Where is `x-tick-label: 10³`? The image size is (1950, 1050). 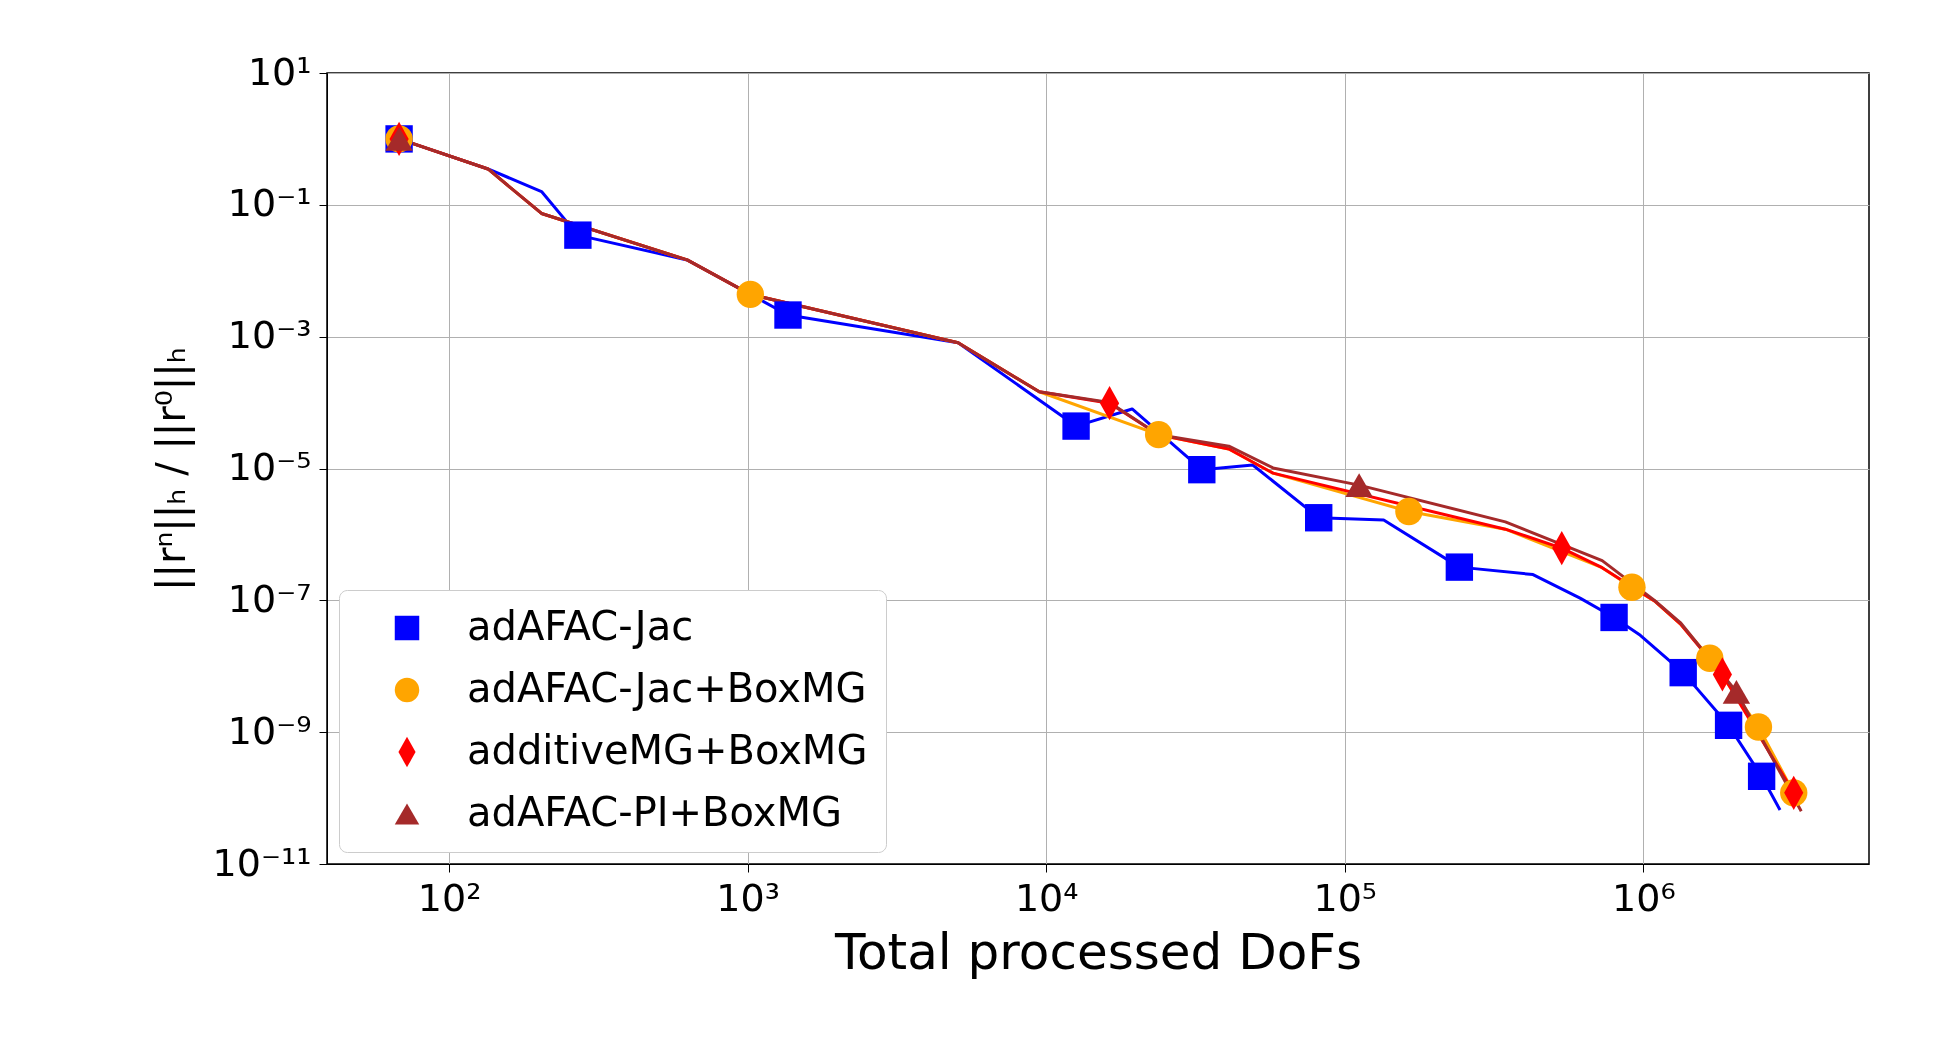
x-tick-label: 10³ is located at coordinates (748, 897).